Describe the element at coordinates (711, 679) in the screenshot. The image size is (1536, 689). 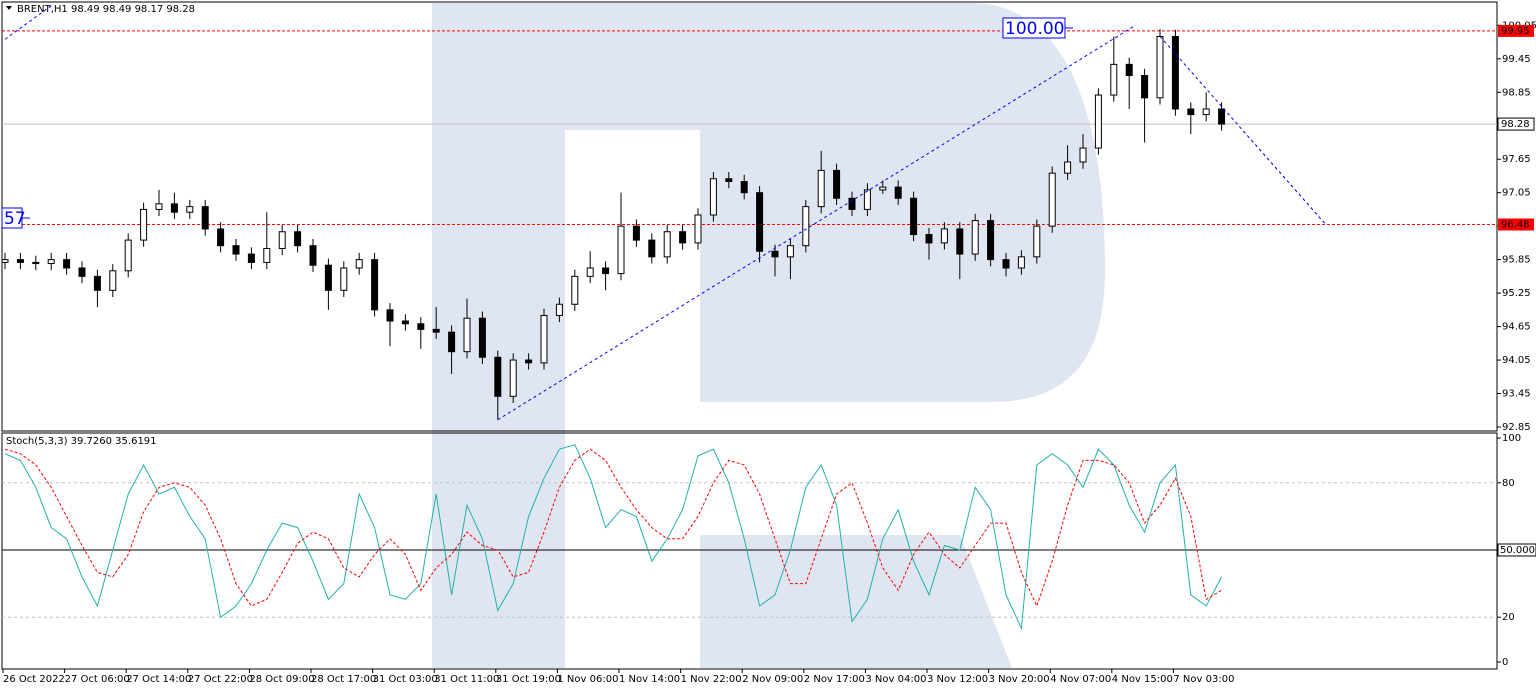
I see `x-tick-label: 1 Nov 22:00` at that location.